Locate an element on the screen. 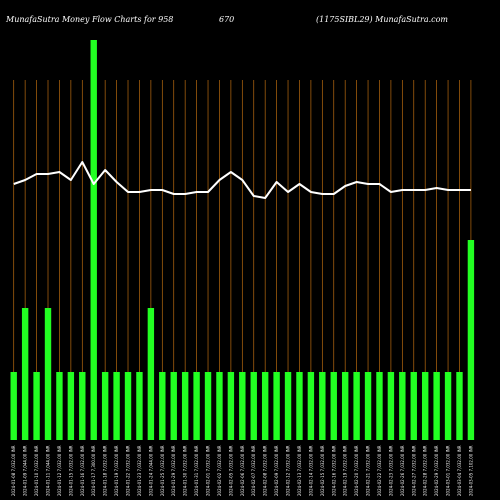 The image size is (500, 500). x-tick-label: 2024-02-29 7,032.00 INR is located at coordinates (436, 470).